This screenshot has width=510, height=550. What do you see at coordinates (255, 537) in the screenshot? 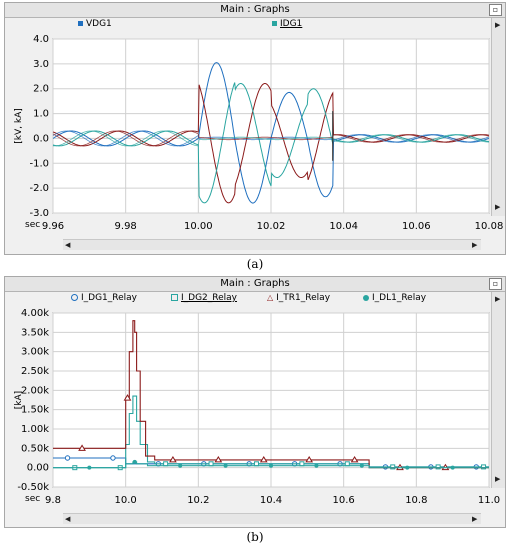
I see `caption-b: (b)` at bounding box center [255, 537].